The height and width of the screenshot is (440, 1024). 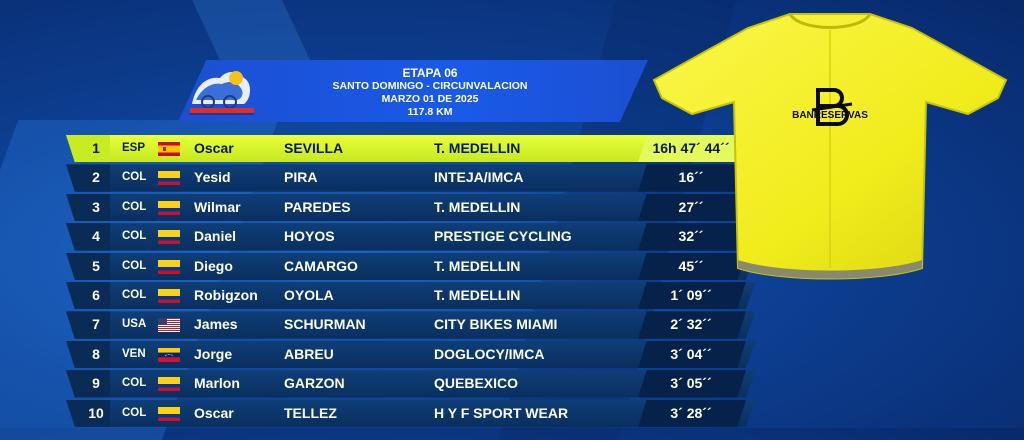 I want to click on stage-header-band, so click(x=413, y=91).